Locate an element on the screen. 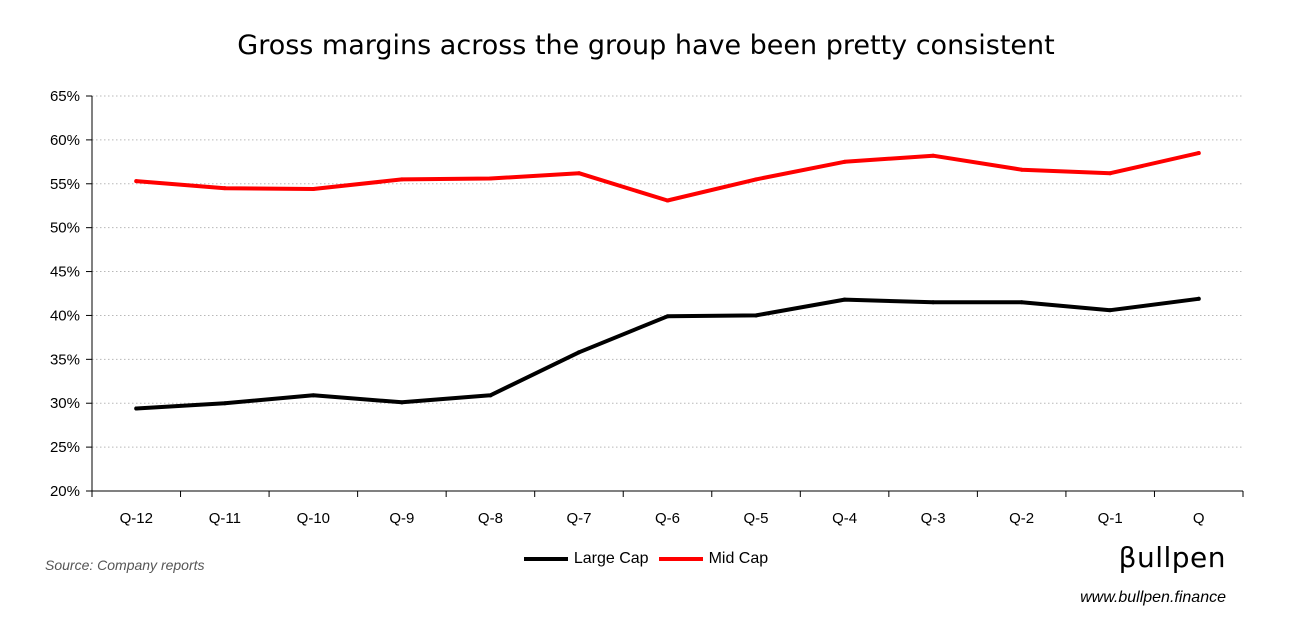 The height and width of the screenshot is (639, 1292). x-tick-label: Q-12 is located at coordinates (136, 518).